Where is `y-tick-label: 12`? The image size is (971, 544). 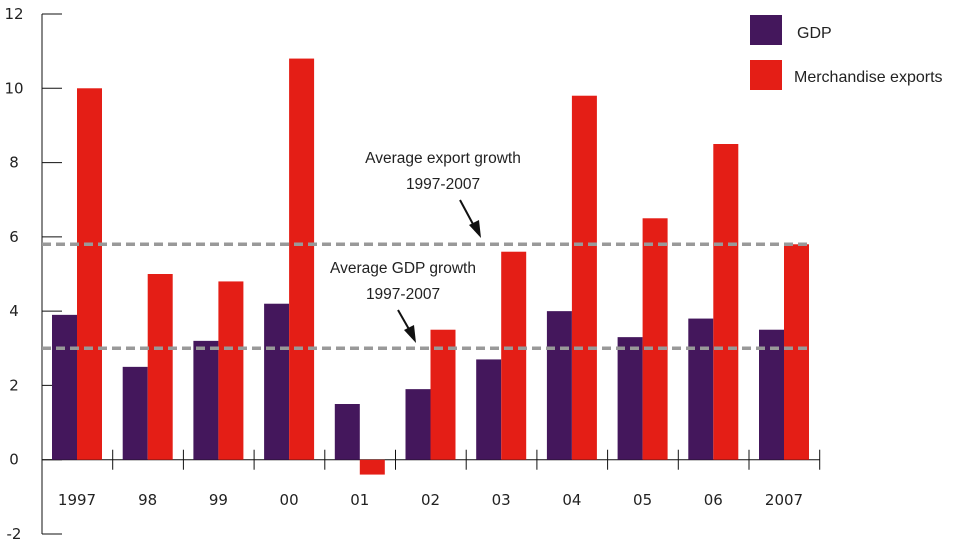 y-tick-label: 12 is located at coordinates (13, 14).